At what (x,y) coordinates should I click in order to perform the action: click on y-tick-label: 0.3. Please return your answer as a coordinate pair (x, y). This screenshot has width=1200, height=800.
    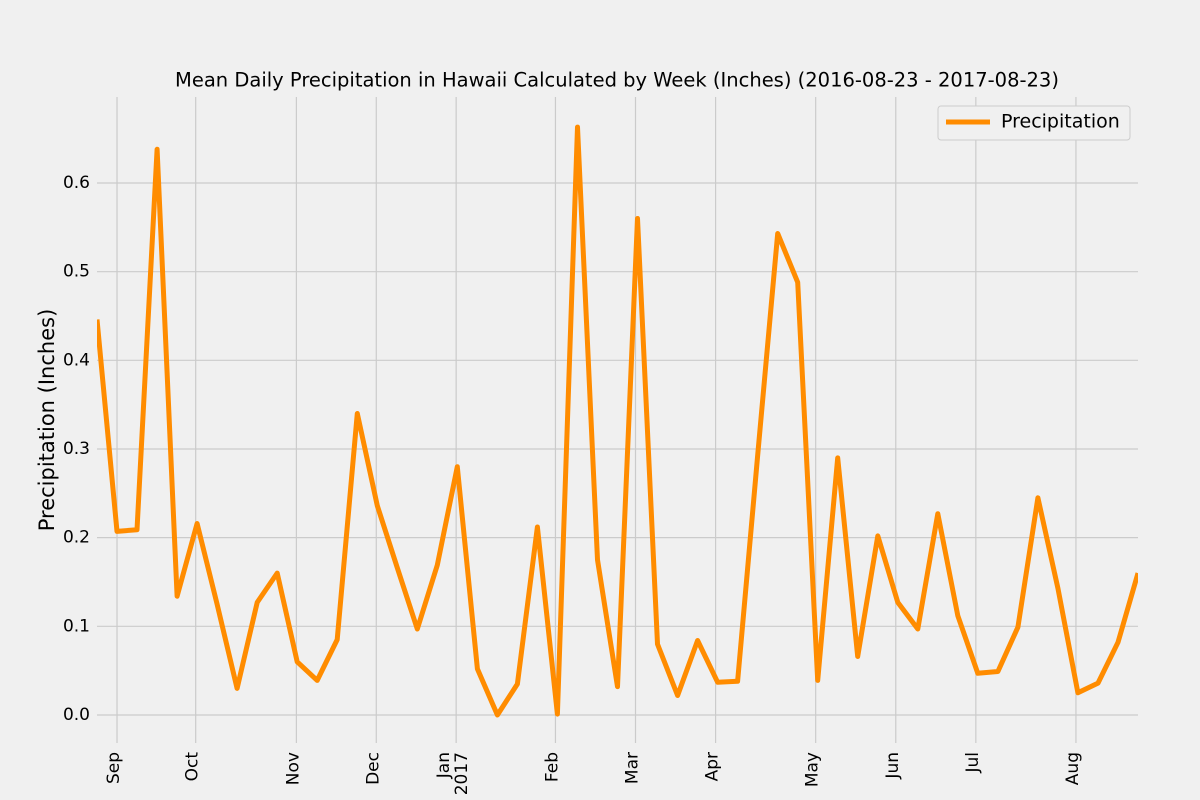
    Looking at the image, I should click on (76, 449).